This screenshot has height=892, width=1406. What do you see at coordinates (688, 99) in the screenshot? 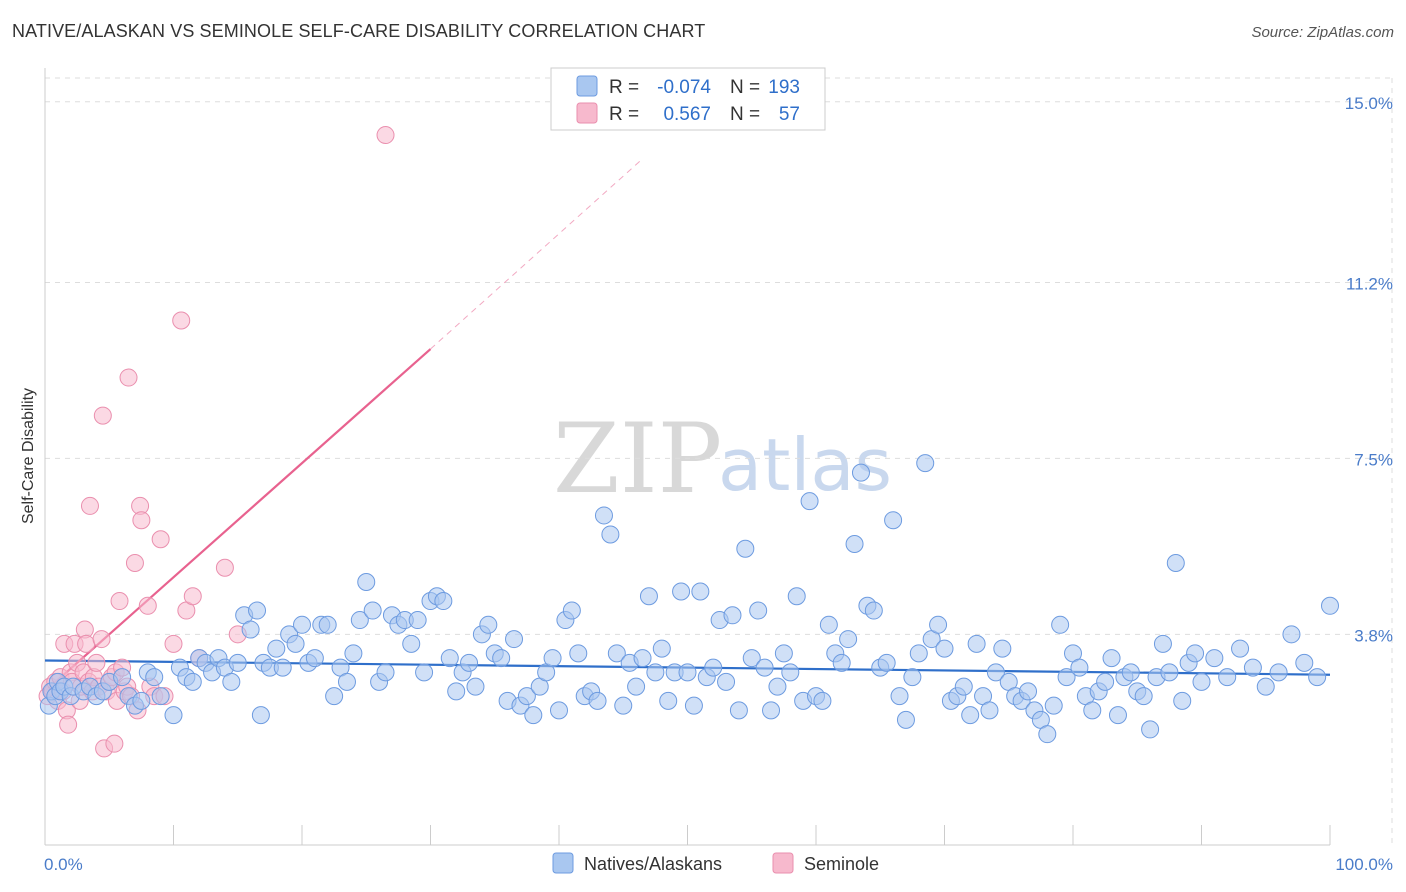
I see `legend-box: R = -0.074 N = 193 R = 0.567 N = 57` at bounding box center [688, 99].